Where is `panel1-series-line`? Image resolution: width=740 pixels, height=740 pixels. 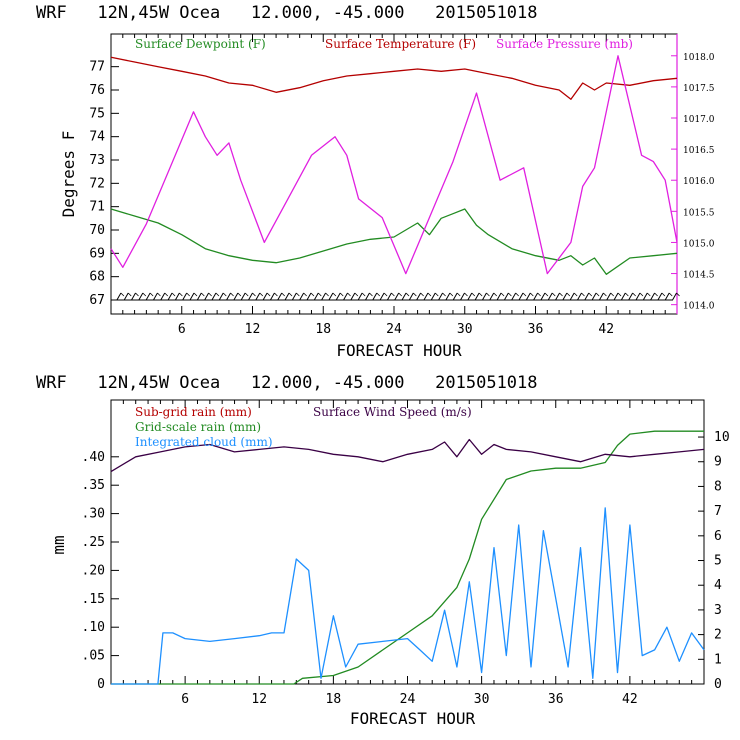 panel1-series-line is located at coordinates (394, 241).